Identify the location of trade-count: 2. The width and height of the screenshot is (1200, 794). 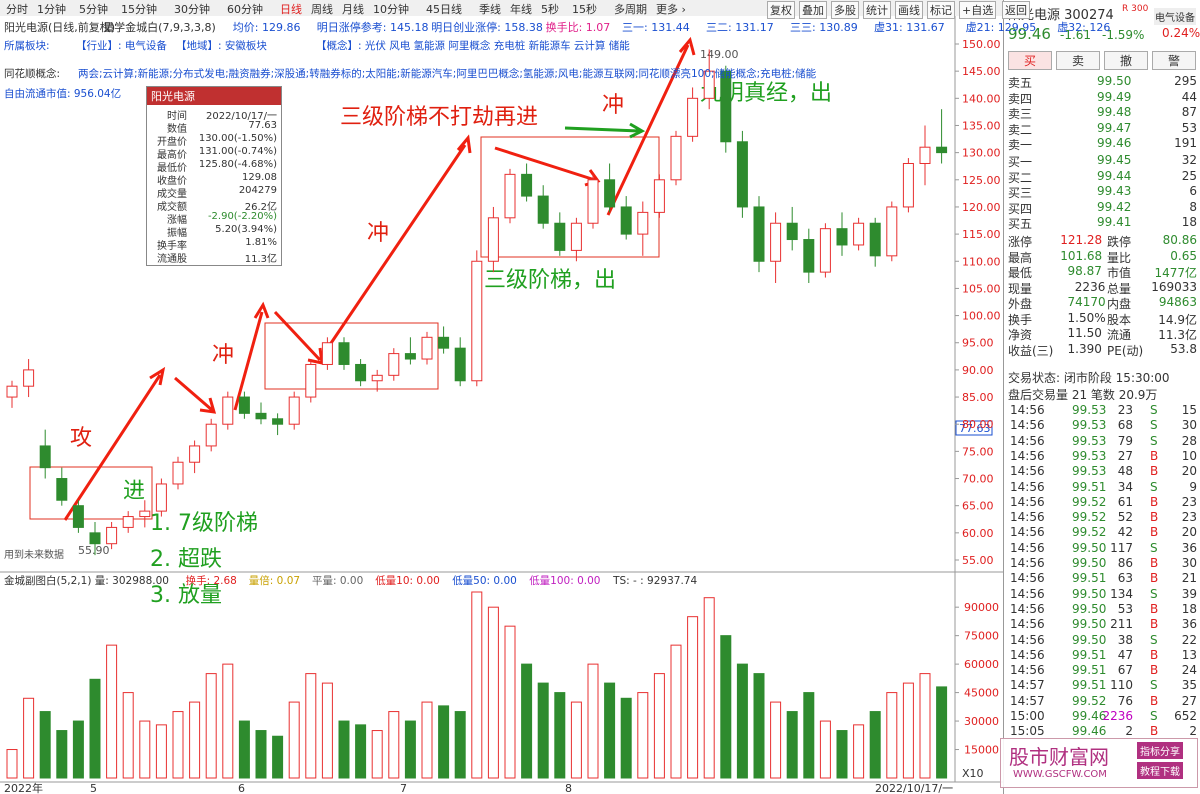
(1193, 731).